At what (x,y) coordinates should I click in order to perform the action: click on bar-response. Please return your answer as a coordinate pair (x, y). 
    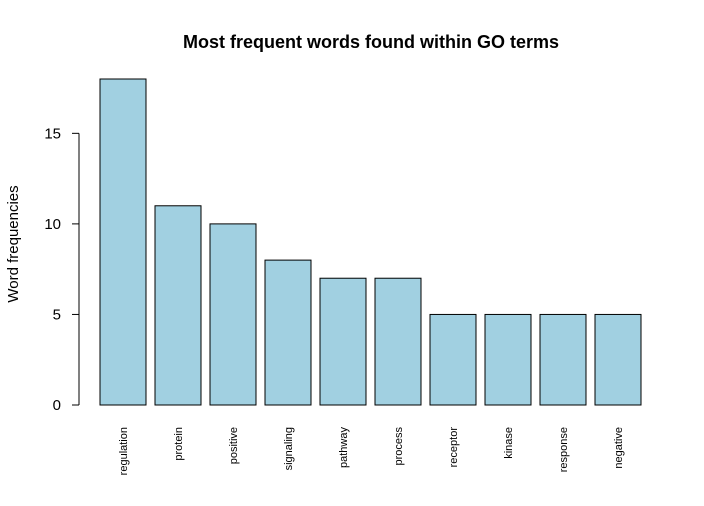
    Looking at the image, I should click on (563, 359).